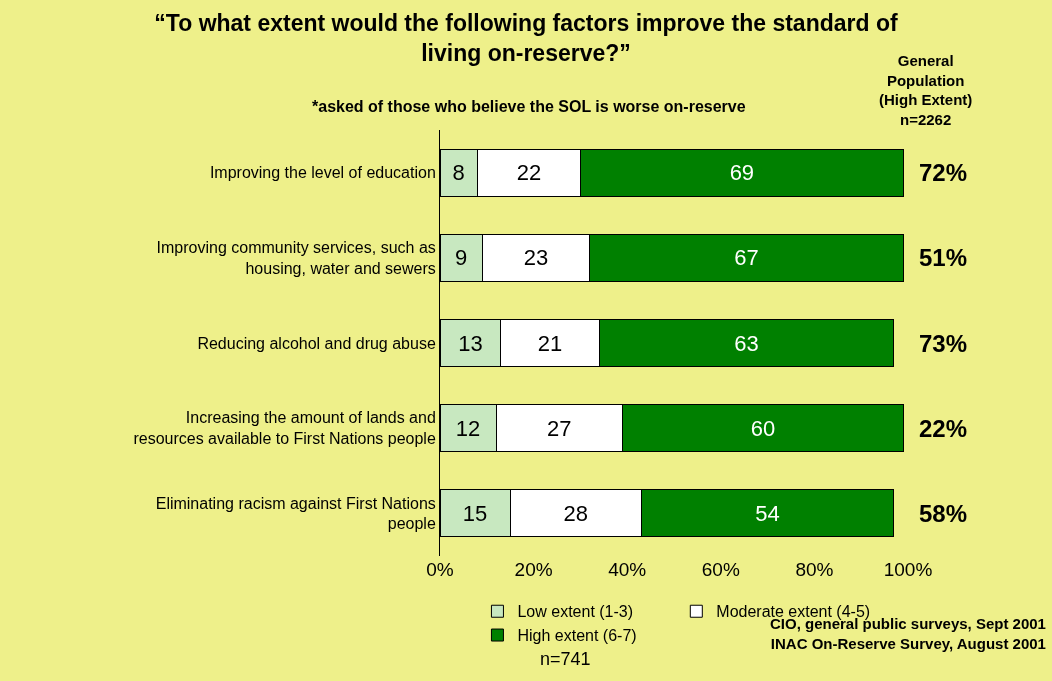 This screenshot has width=1052, height=681. What do you see at coordinates (295, 513) in the screenshot?
I see `y-tick-label: Eliminating racism against First Nations people` at bounding box center [295, 513].